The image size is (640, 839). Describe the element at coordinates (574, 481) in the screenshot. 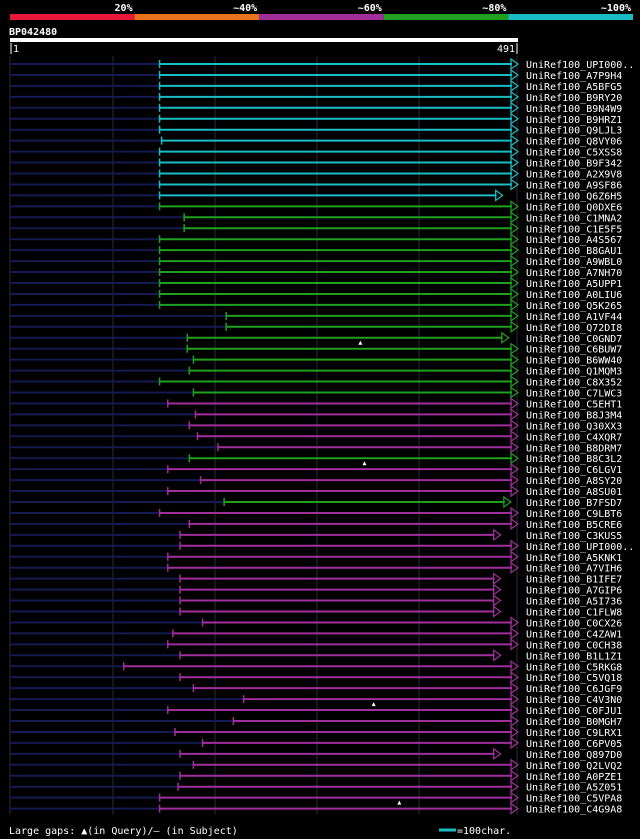

I see `hit-name: UniRef100_A8SY20` at that location.